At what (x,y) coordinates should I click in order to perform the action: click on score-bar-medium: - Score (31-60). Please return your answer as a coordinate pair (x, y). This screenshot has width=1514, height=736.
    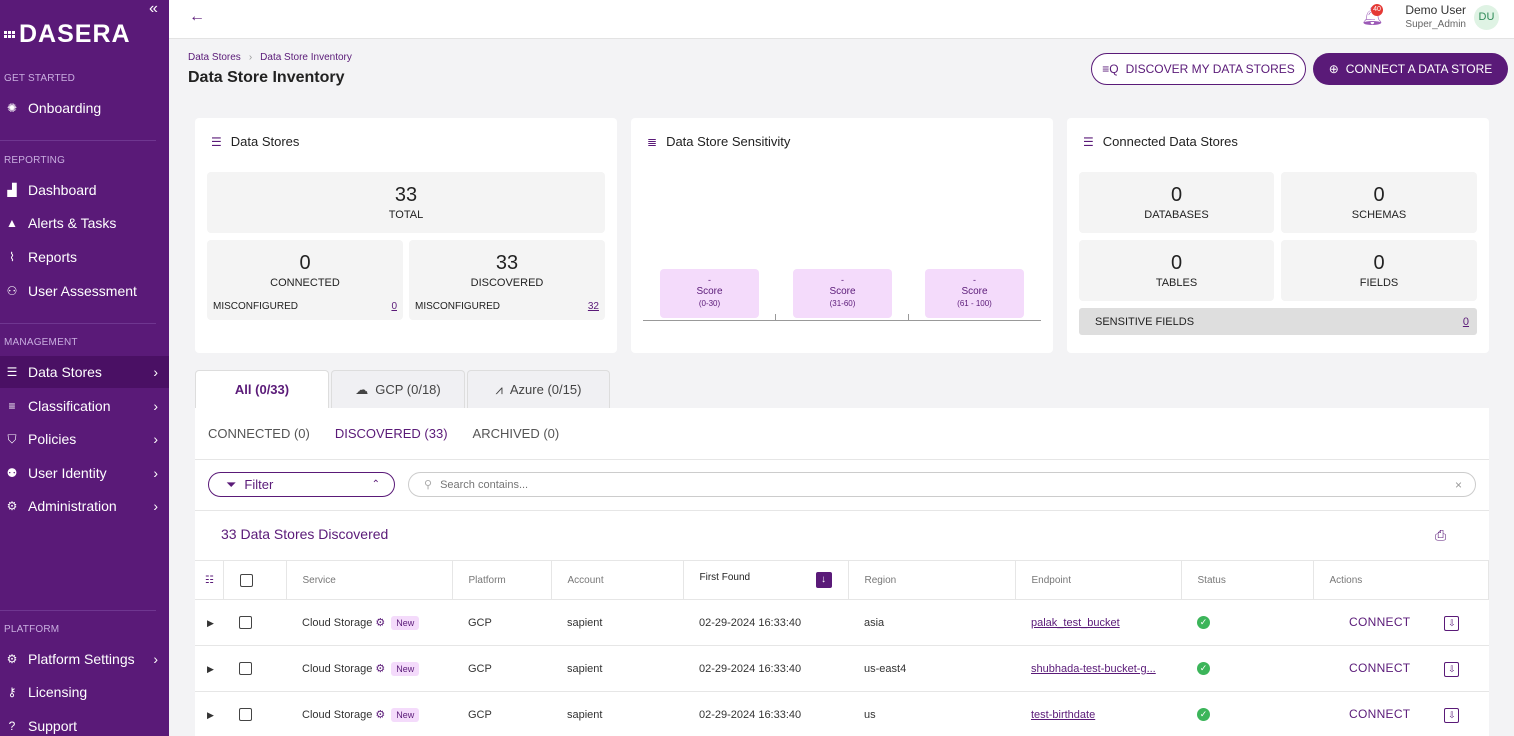
    Looking at the image, I should click on (842, 293).